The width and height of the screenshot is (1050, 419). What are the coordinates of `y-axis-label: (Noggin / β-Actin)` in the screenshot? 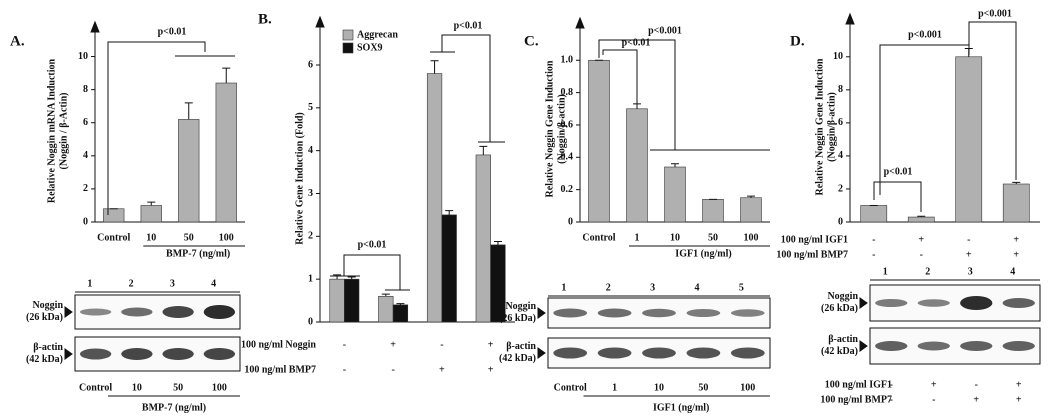 It's located at (63, 131).